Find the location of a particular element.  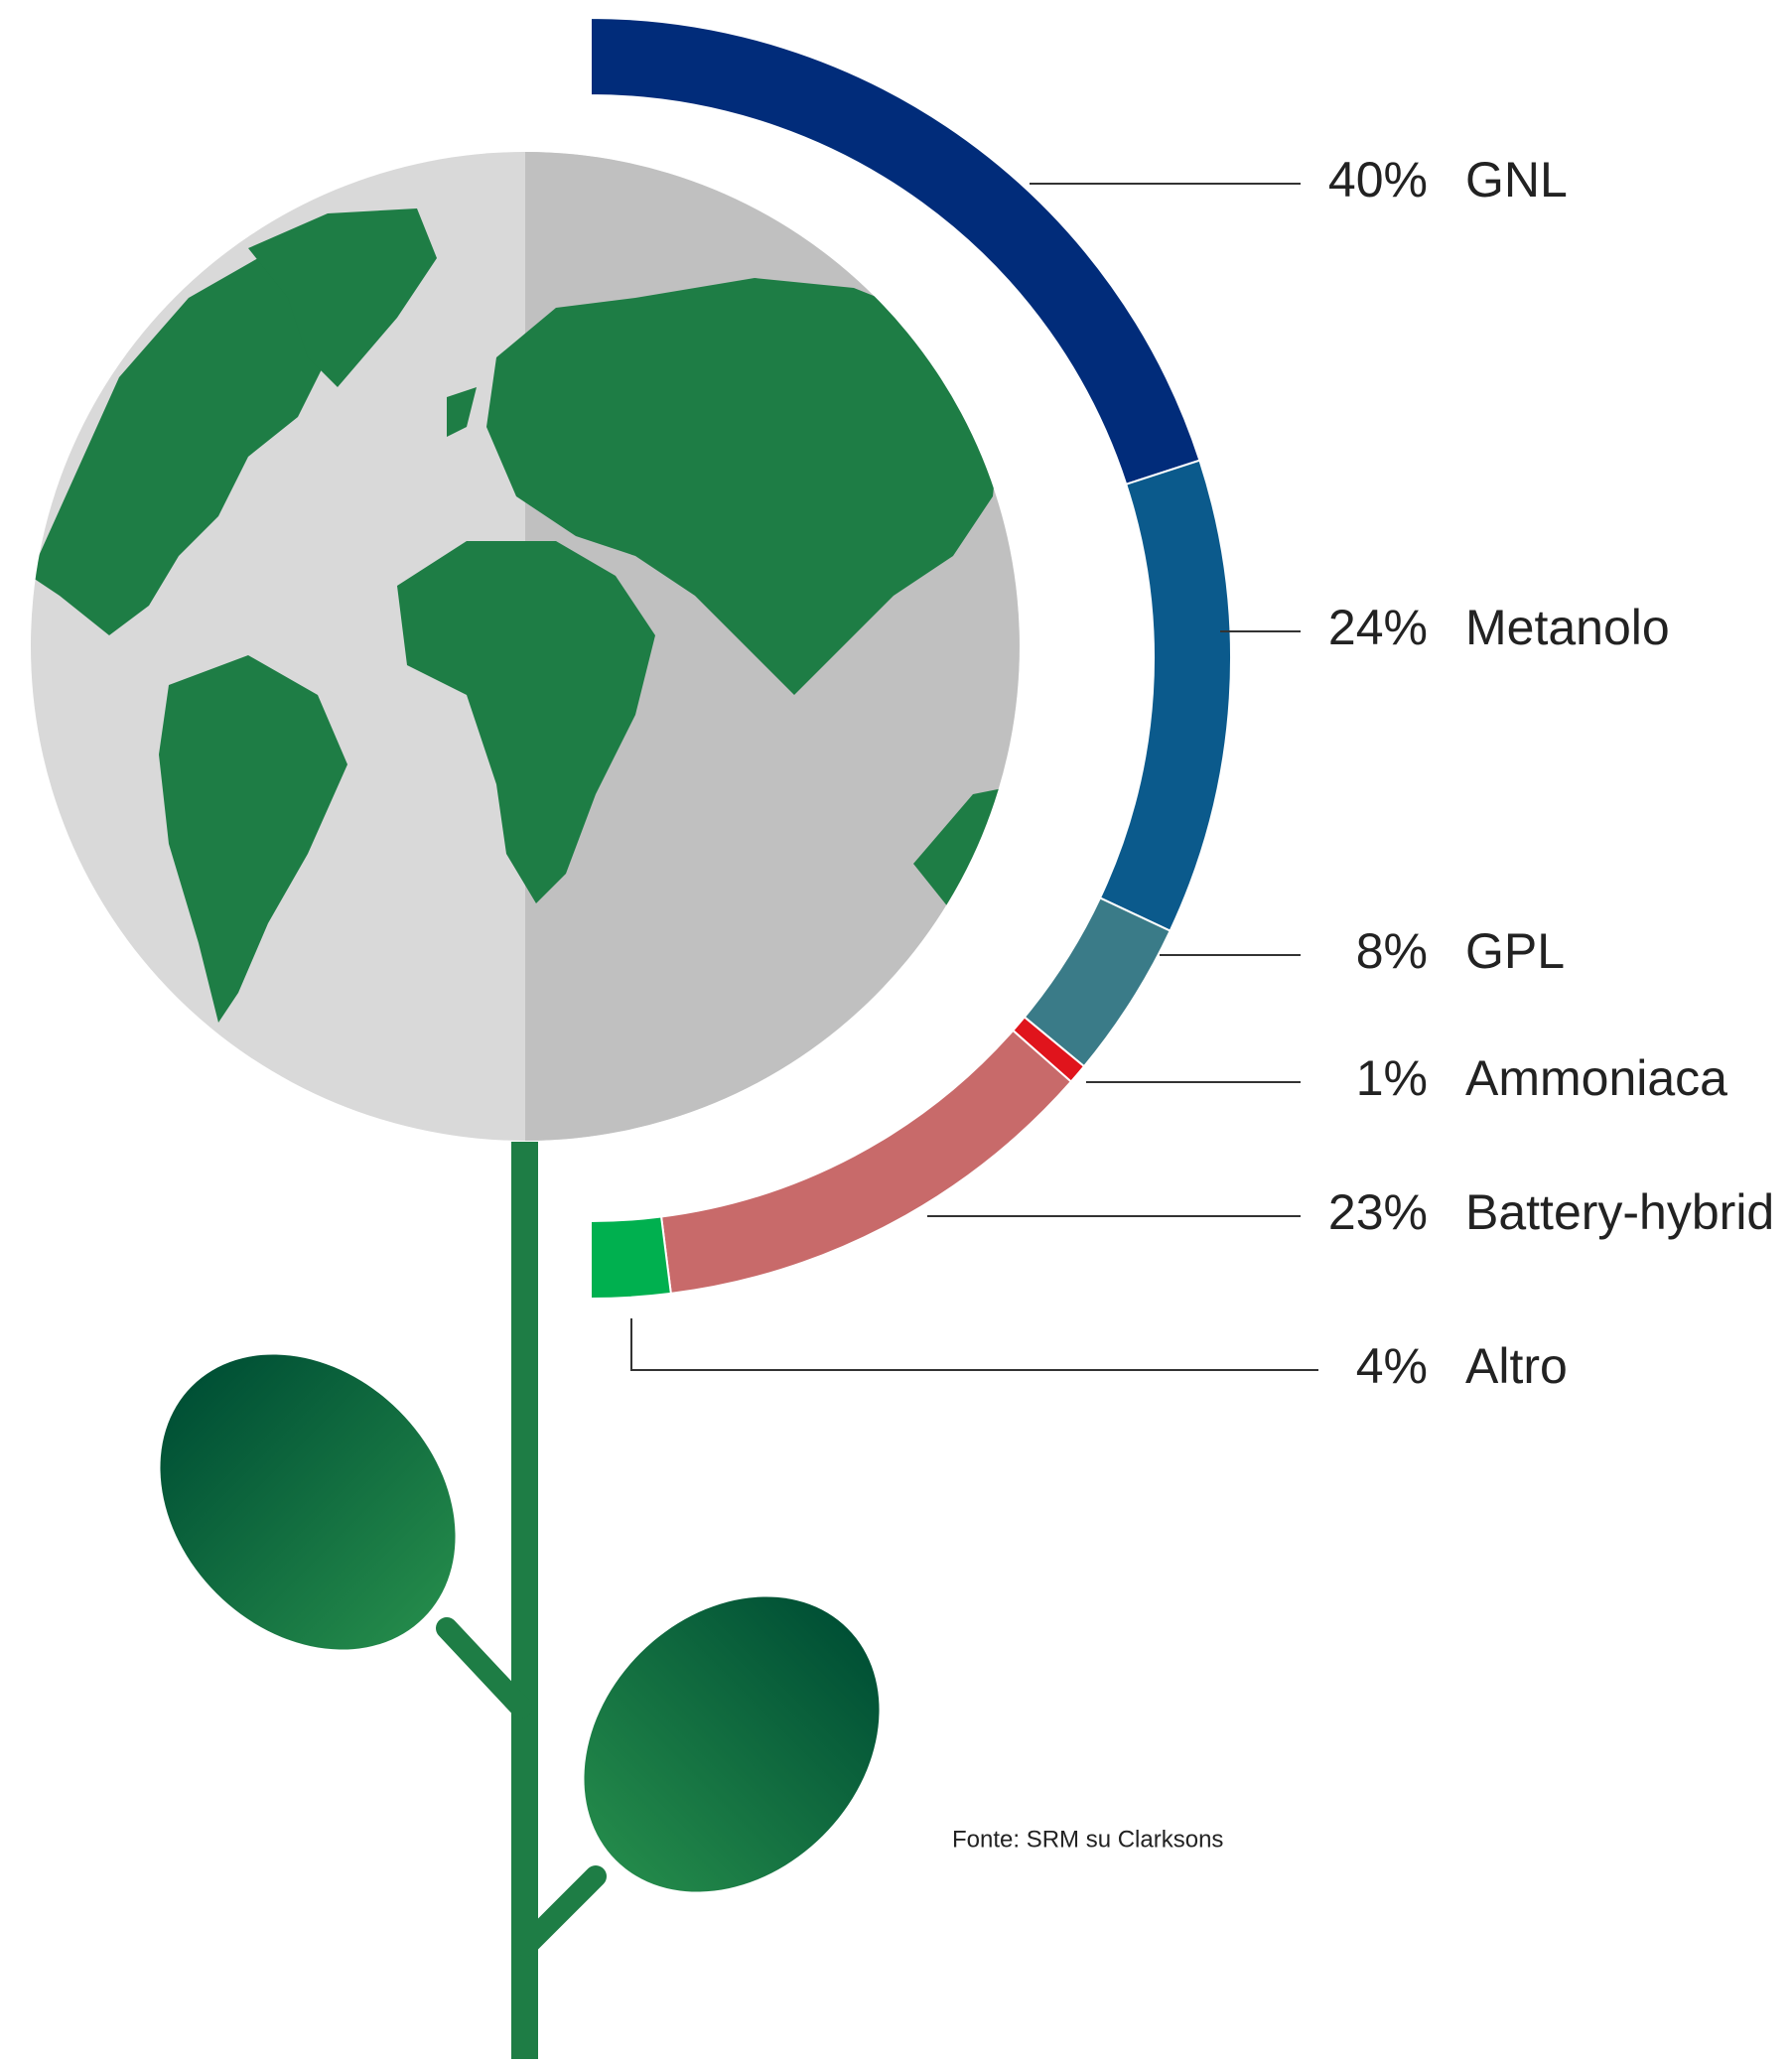

category-label: GPL is located at coordinates (1515, 951).